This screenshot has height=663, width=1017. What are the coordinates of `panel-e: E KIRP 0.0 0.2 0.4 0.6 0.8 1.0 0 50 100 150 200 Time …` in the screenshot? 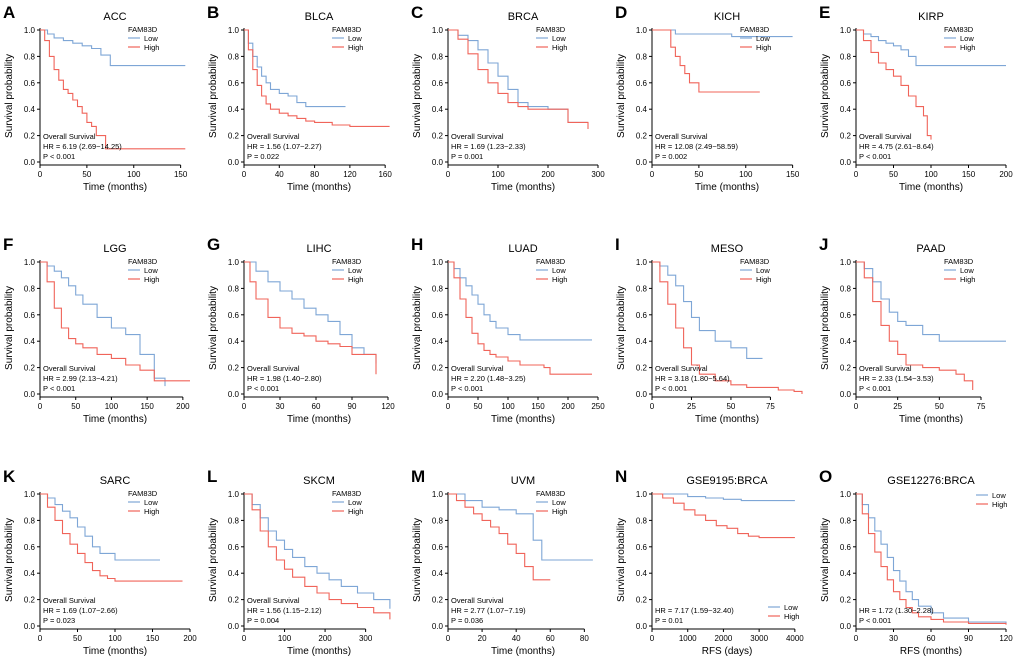 It's located at (916, 98).